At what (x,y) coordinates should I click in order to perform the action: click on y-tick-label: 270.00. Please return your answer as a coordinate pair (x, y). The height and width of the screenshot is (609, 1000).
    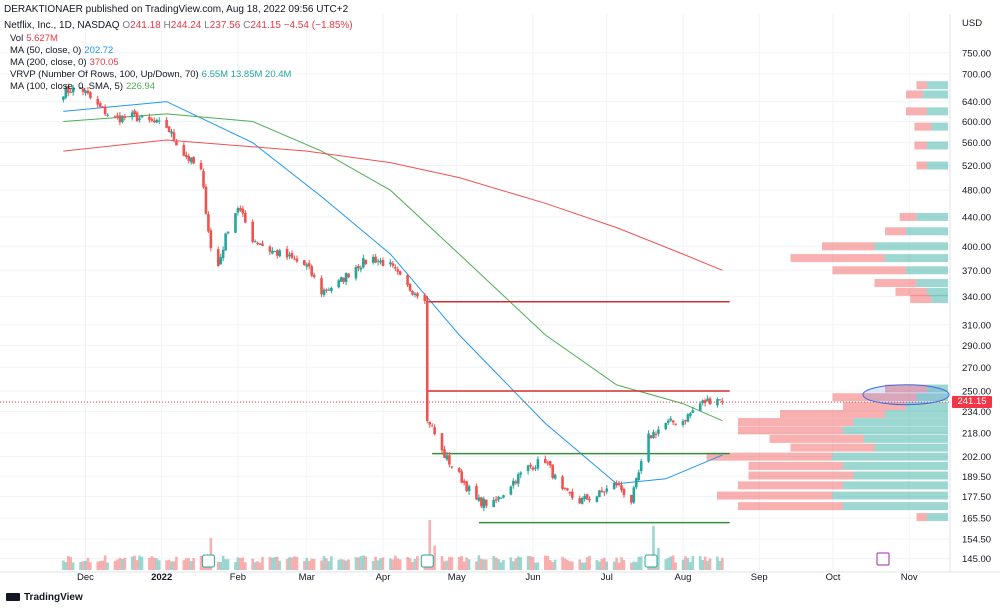
    Looking at the image, I should click on (976, 368).